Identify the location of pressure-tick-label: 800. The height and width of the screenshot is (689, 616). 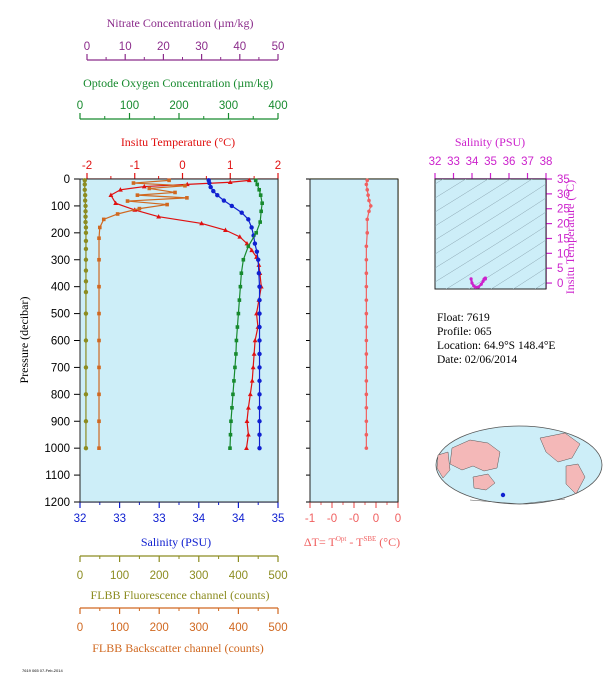
(60, 395).